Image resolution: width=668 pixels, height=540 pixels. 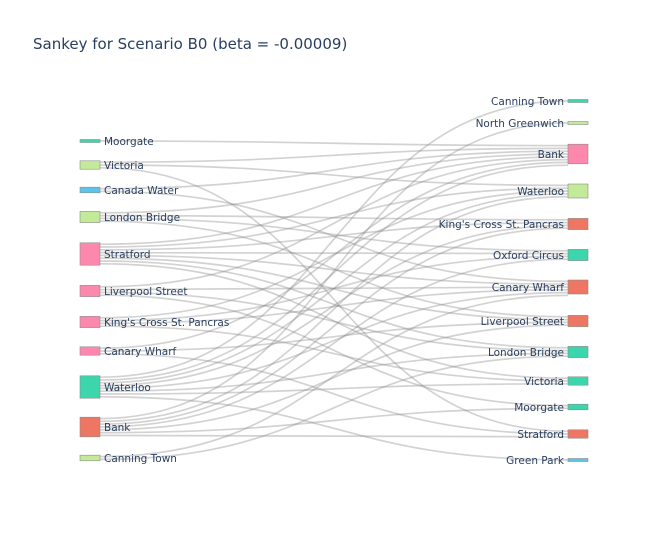 What do you see at coordinates (540, 192) in the screenshot?
I see `right-node-label-waterloo: Waterloo` at bounding box center [540, 192].